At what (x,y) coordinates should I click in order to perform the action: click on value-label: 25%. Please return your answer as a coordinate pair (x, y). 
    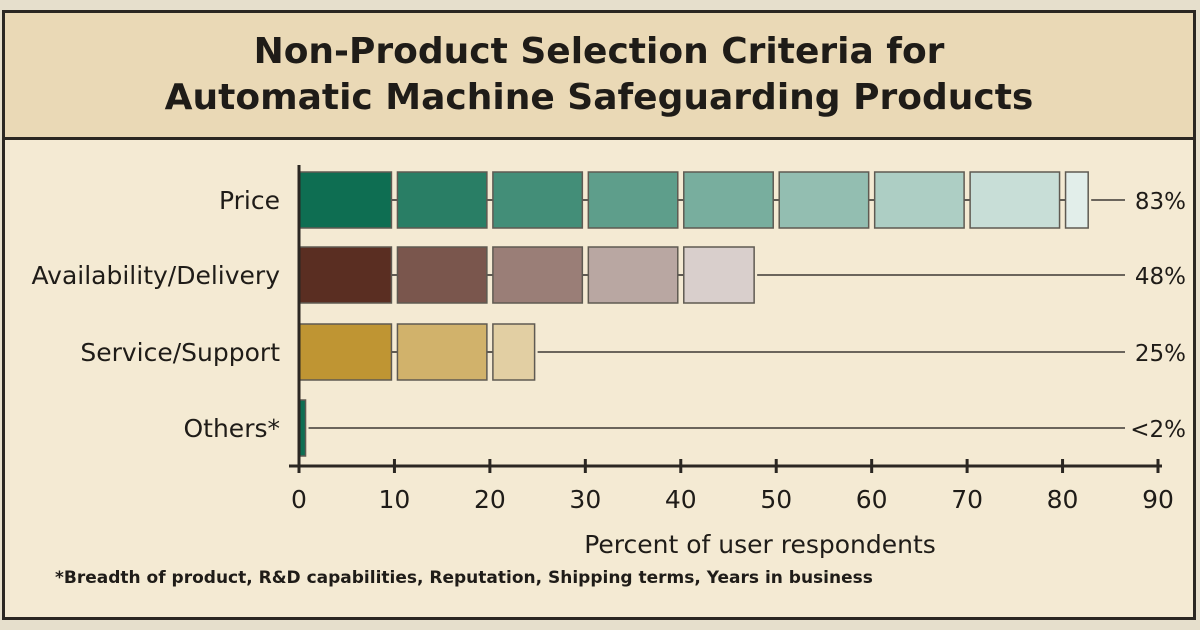
    Looking at the image, I should click on (1160, 354).